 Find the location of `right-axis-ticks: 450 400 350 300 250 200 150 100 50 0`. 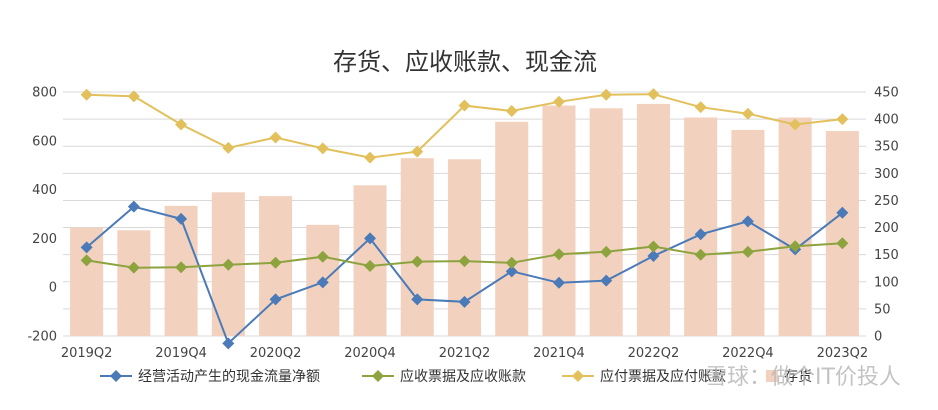

right-axis-ticks: 450 400 350 300 250 200 150 100 50 0 is located at coordinates (886, 215).